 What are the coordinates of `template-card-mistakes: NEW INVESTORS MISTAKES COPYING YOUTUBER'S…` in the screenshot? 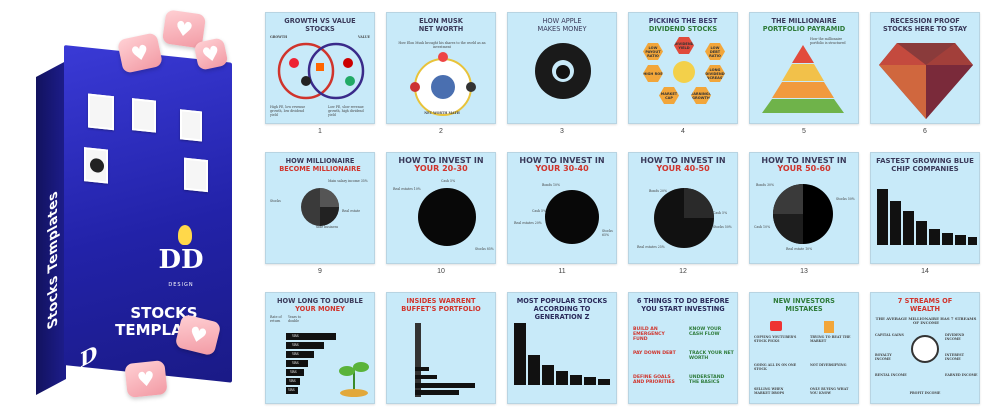 It's located at (804, 348).